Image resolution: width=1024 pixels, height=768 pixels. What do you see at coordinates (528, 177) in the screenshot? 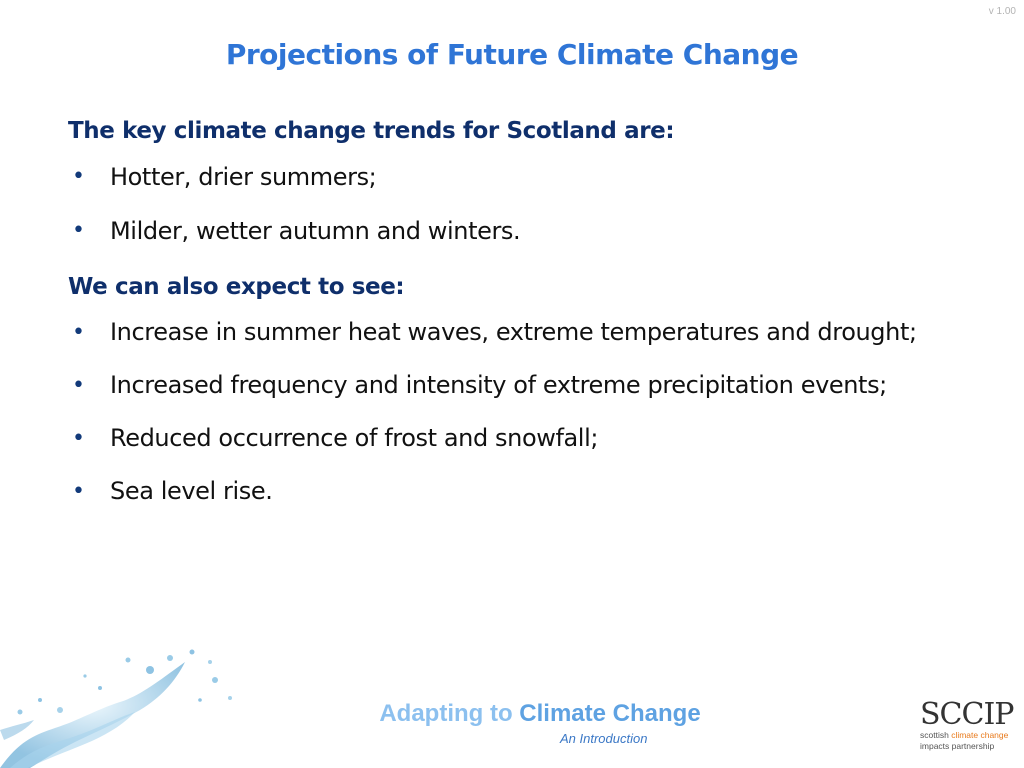
I see `list-item: • Hotter, drier summers;` at bounding box center [528, 177].